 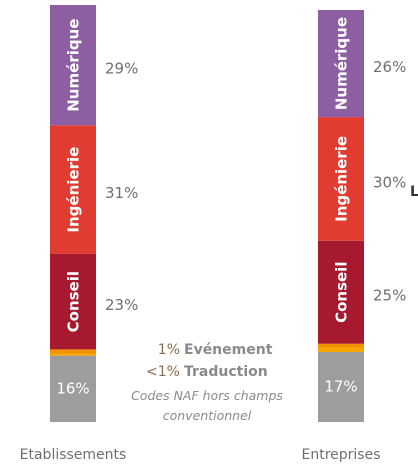 What do you see at coordinates (121, 193) in the screenshot?
I see `value-label: 31%` at bounding box center [121, 193].